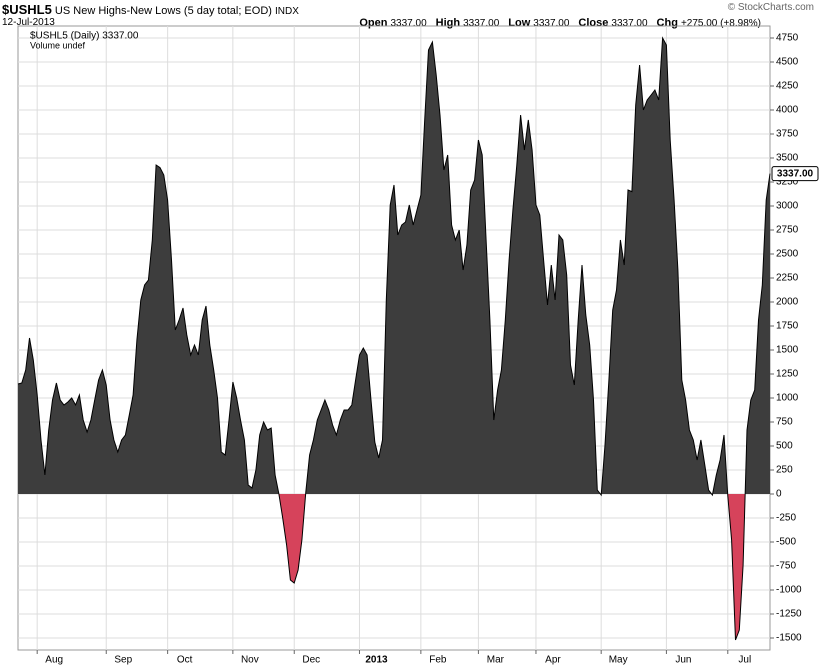  What do you see at coordinates (720, 23) in the screenshot?
I see `quote-value: +275.00 (+8.98%)` at bounding box center [720, 23].